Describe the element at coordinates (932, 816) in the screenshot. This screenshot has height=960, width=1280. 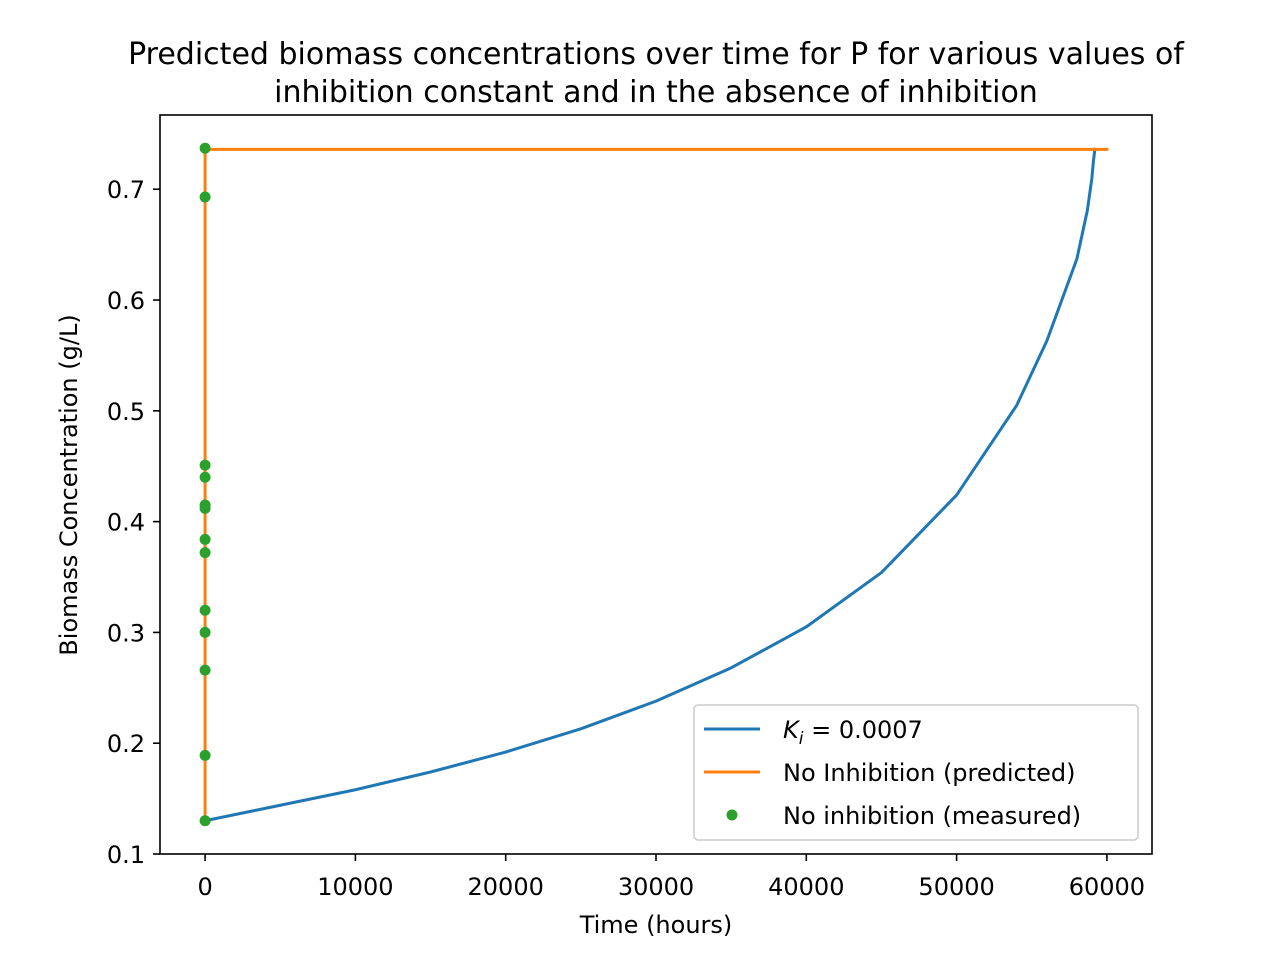
I see `legend-label: No inhibition (measured)` at that location.